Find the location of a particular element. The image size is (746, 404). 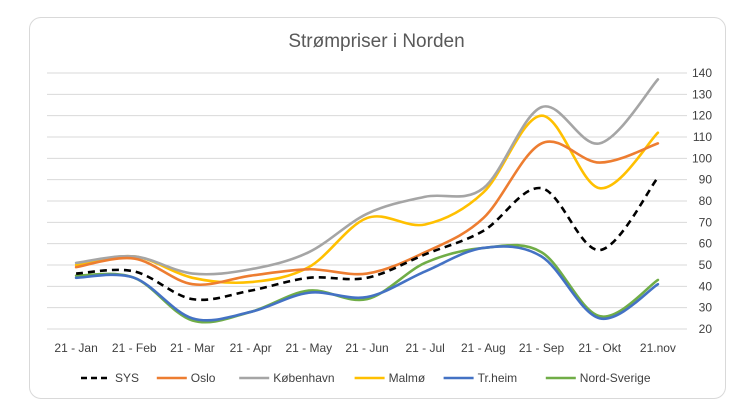

x-tick-label: 21 - Sep is located at coordinates (542, 348).